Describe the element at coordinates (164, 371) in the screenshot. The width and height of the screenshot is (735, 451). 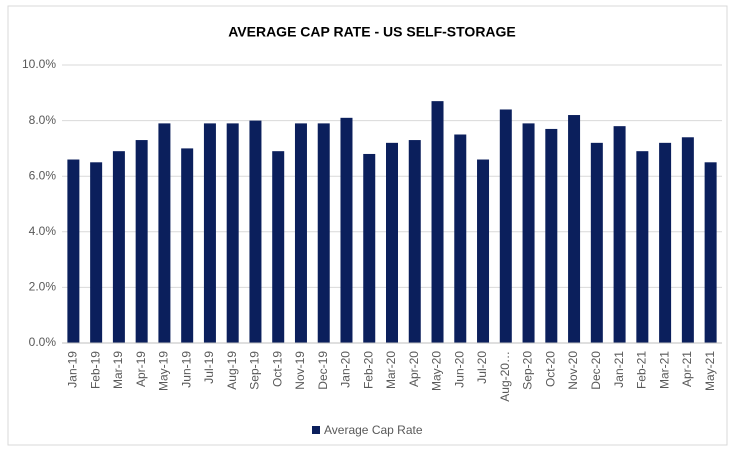
I see `x-tick-label: May-19` at that location.